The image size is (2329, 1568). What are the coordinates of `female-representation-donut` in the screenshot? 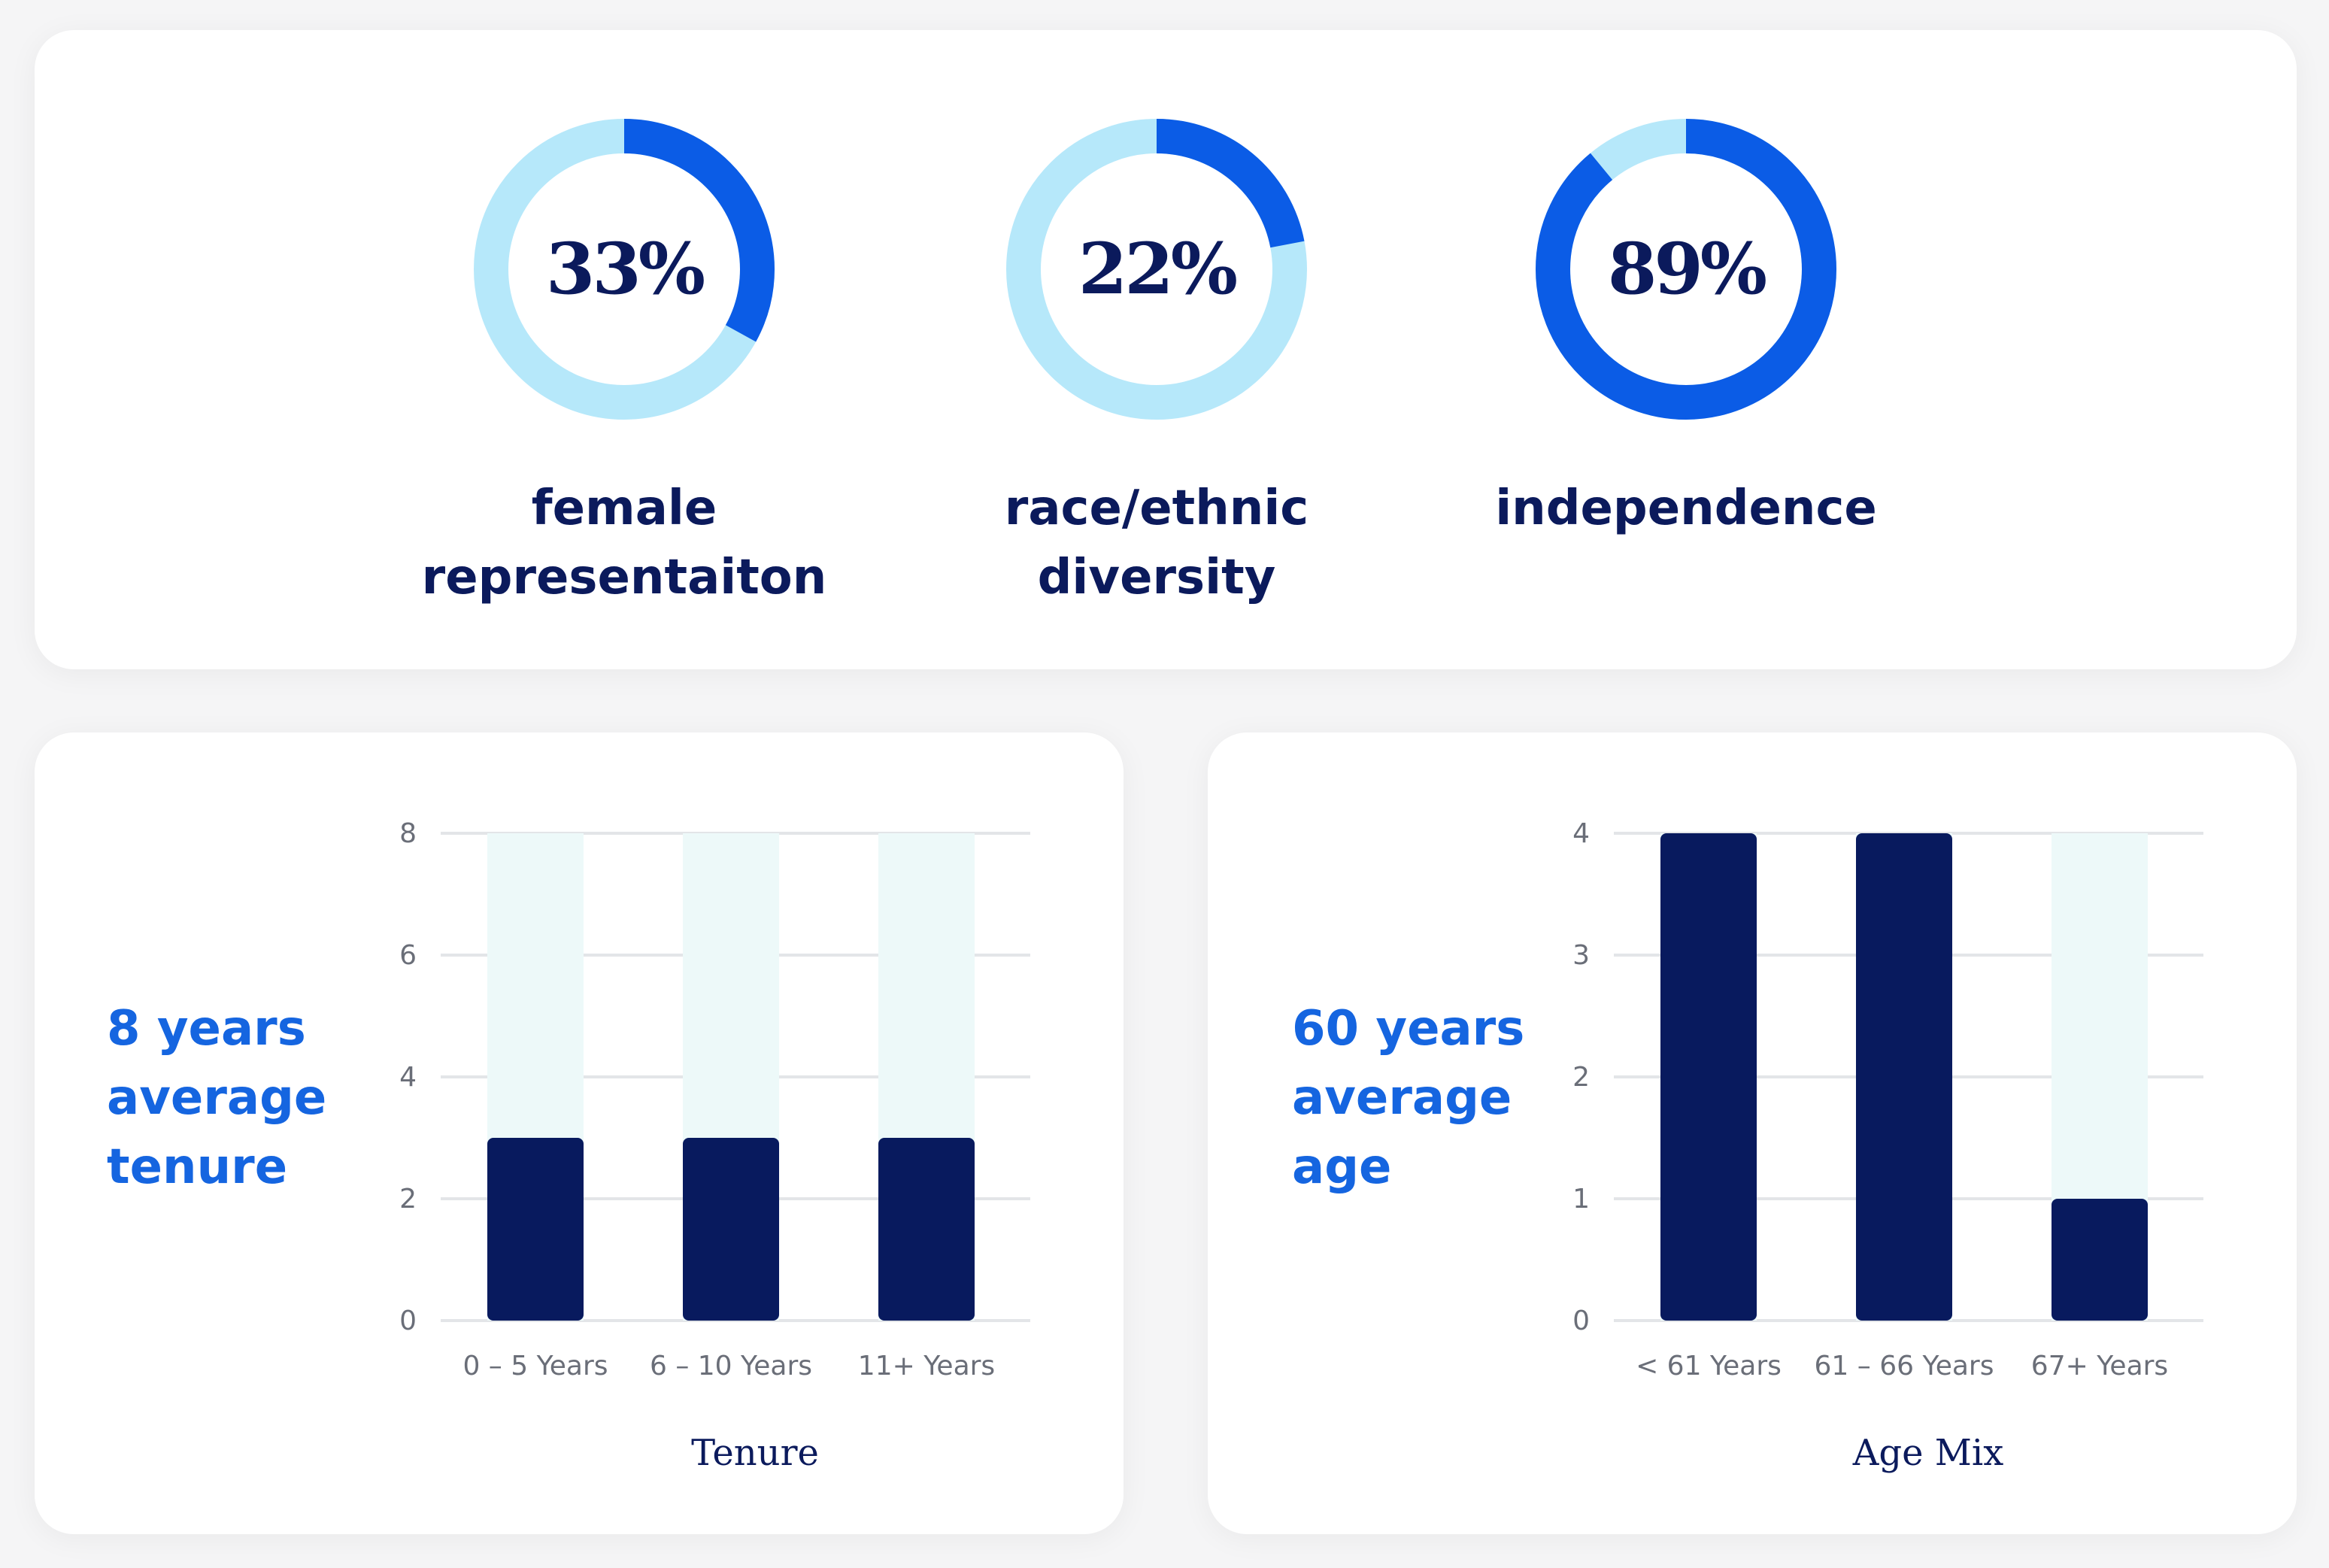 It's located at (624, 269).